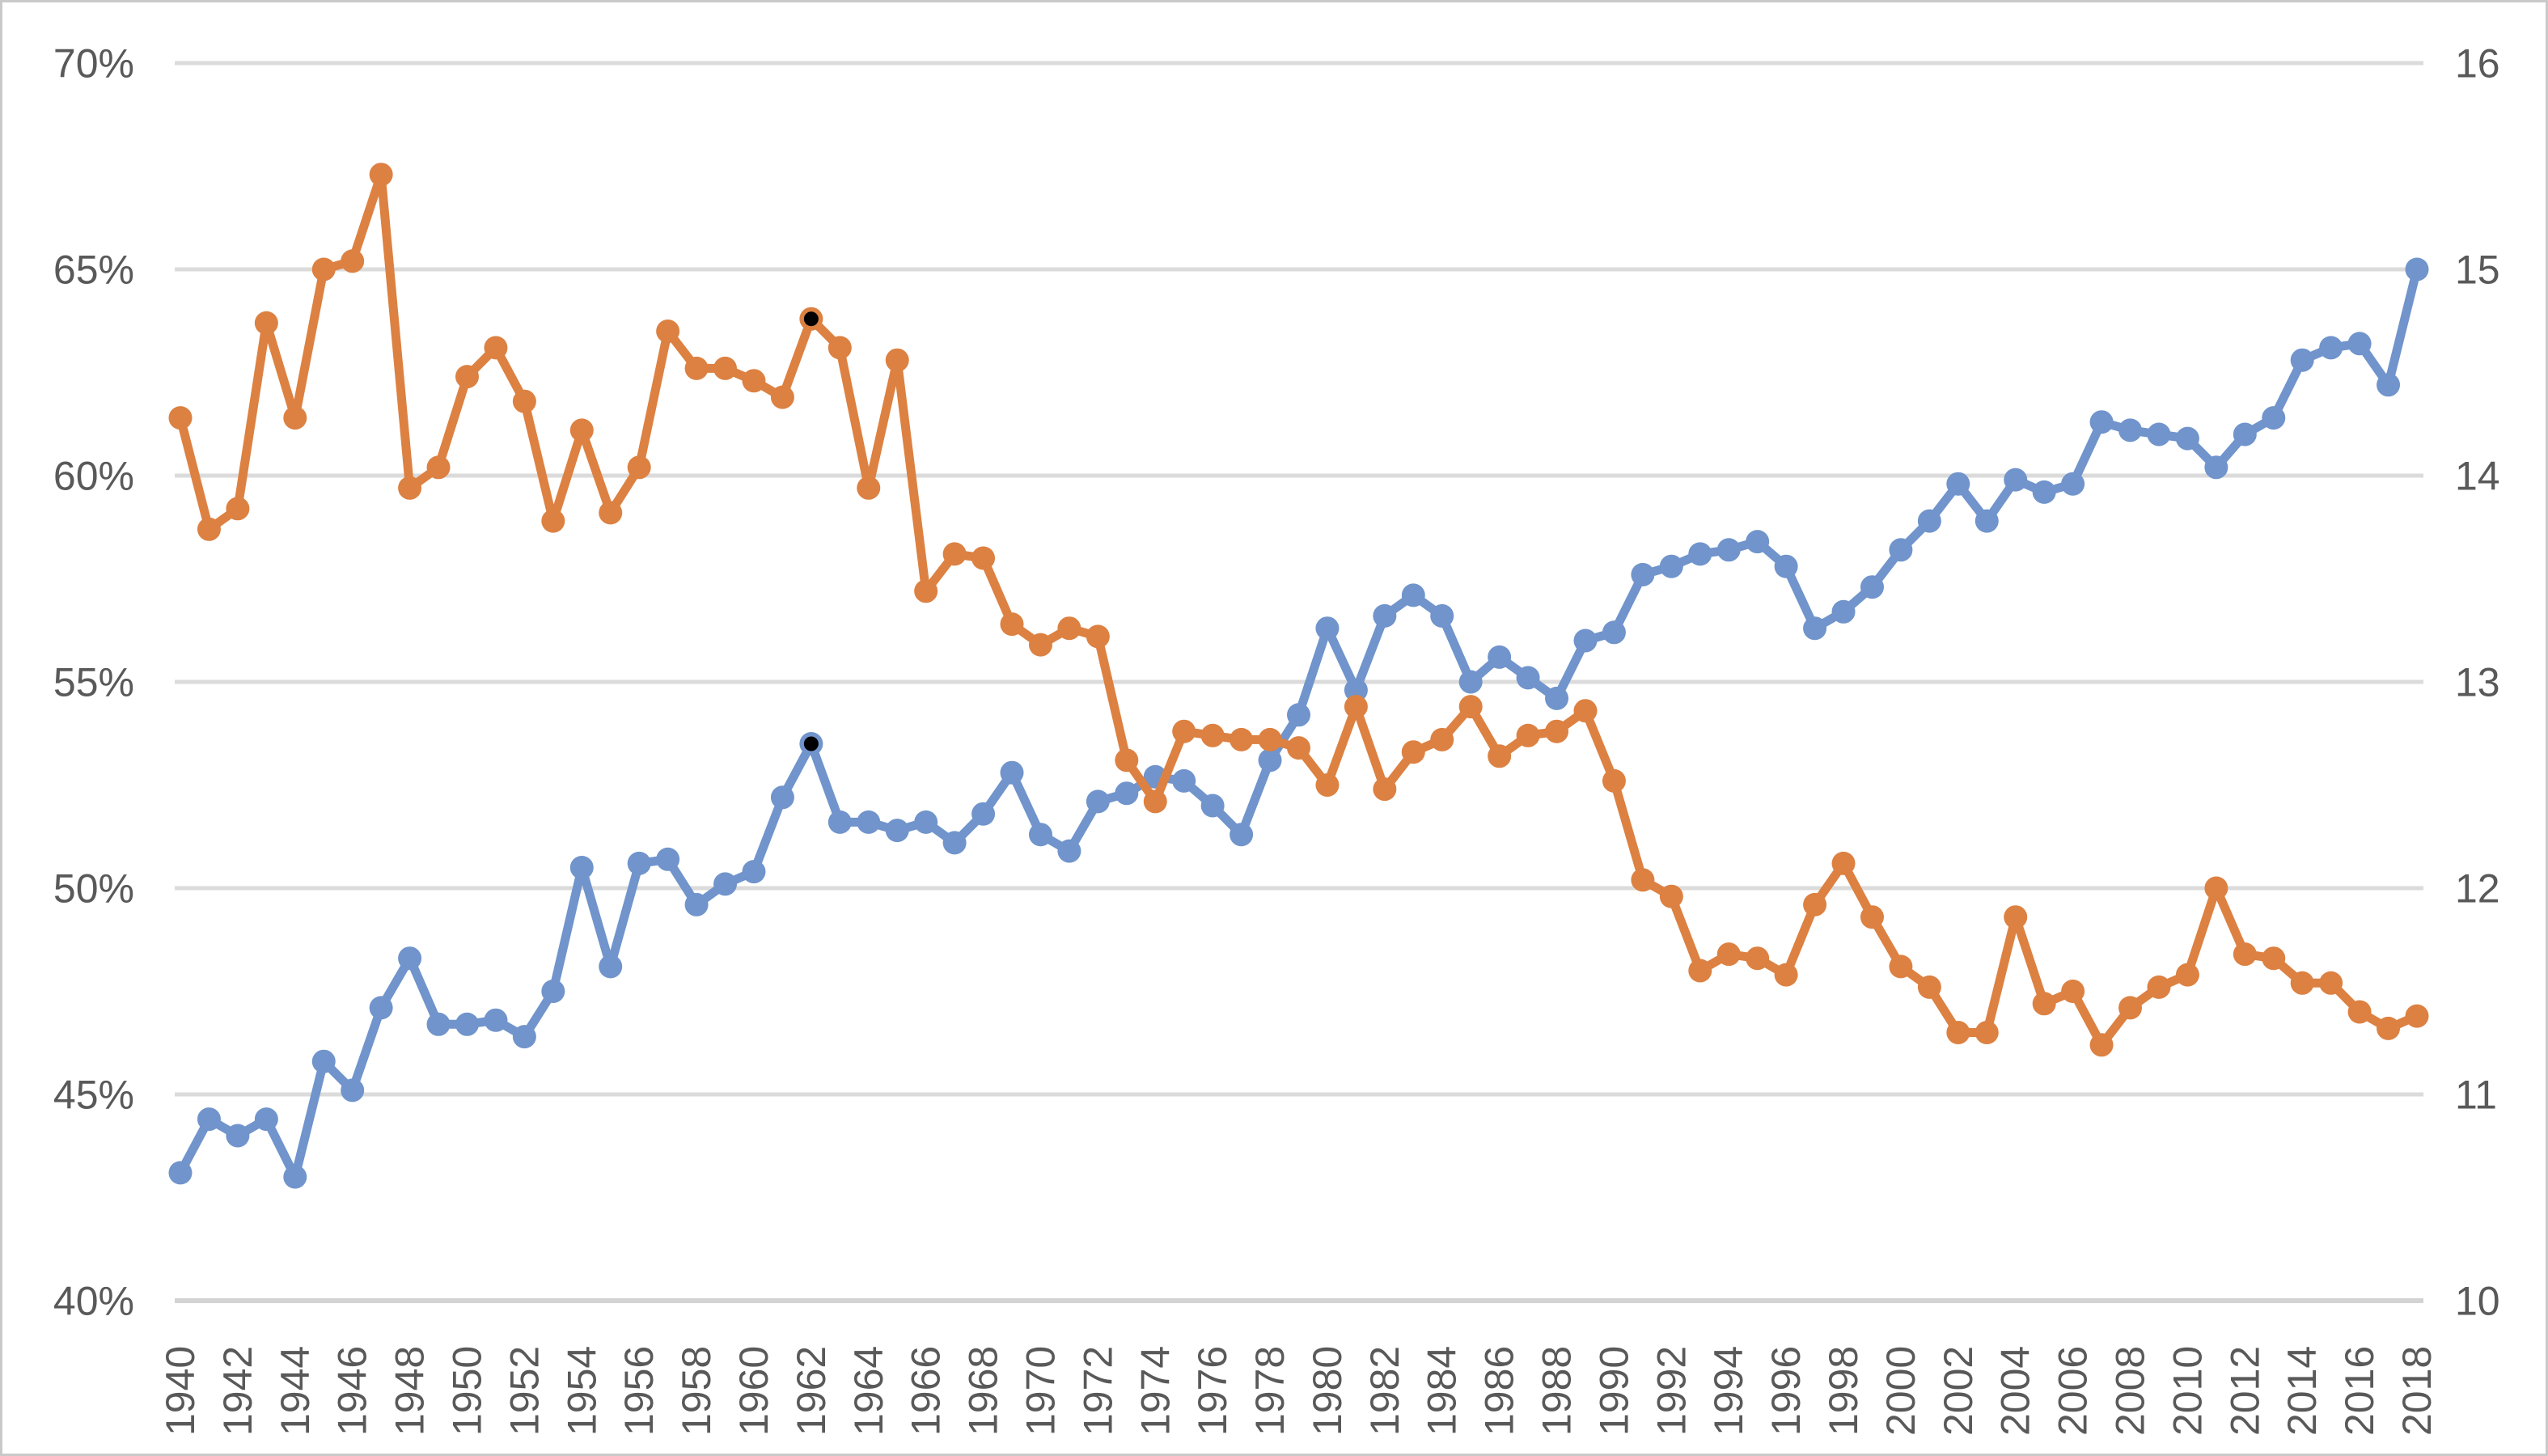  What do you see at coordinates (1471, 682) in the screenshot?
I see `blue-series-point-1985` at bounding box center [1471, 682].